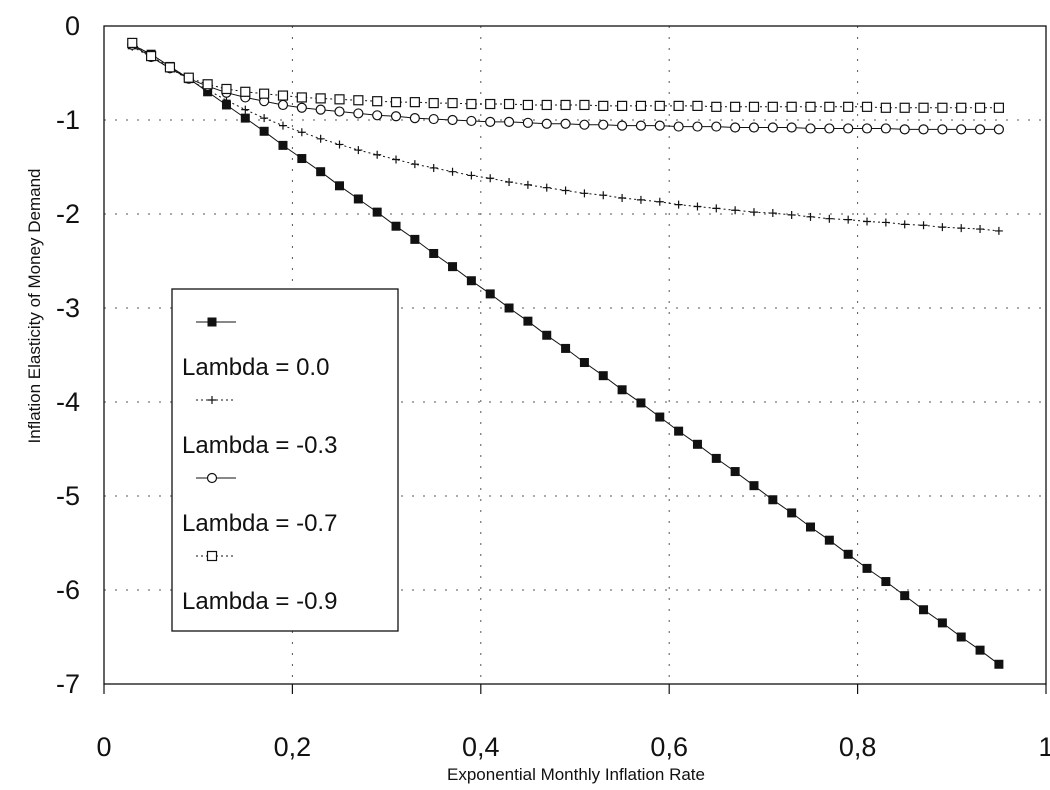  I want to click on y-tick-label: 0, so click(72, 26).